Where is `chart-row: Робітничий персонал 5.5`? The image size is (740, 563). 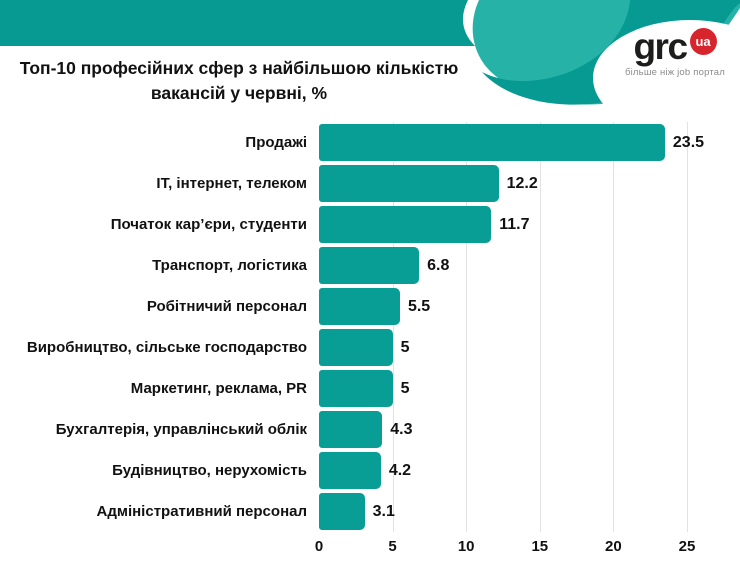
chart-row: Робітничий персонал 5.5 is located at coordinates (370, 306).